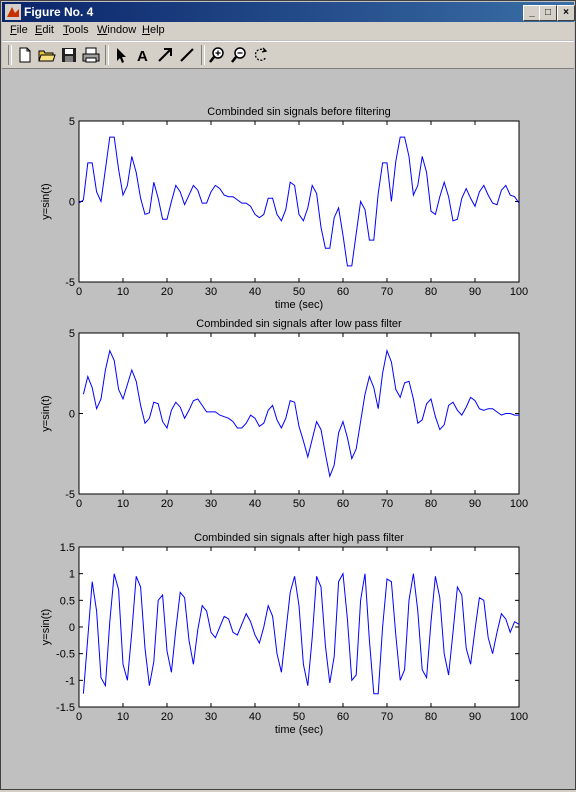  Describe the element at coordinates (25, 55) in the screenshot. I see `new-file-icon` at that location.